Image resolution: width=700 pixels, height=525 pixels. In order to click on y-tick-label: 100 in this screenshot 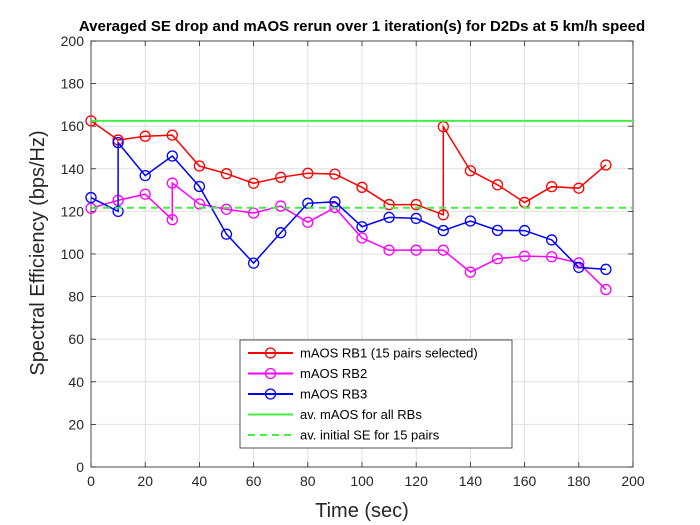, I will do `click(73, 254)`.